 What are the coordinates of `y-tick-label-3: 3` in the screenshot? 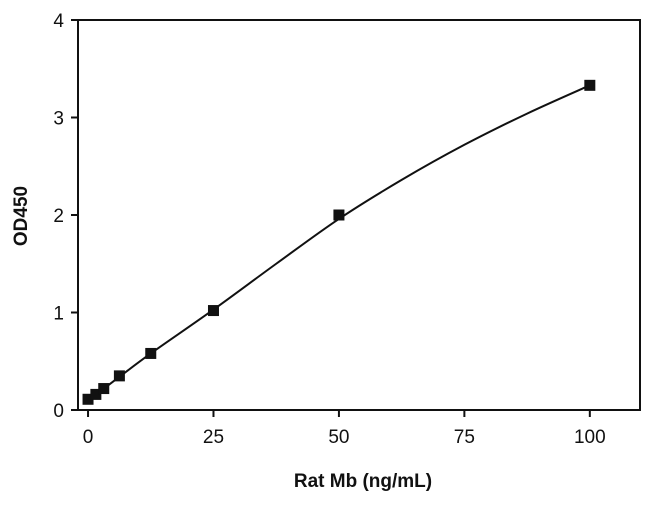 It's located at (58, 119).